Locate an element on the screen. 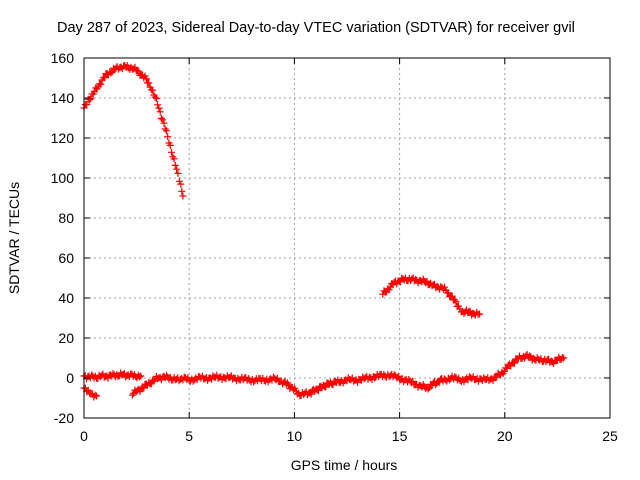 The height and width of the screenshot is (480, 640). x-tick-label: 10 is located at coordinates (295, 436).